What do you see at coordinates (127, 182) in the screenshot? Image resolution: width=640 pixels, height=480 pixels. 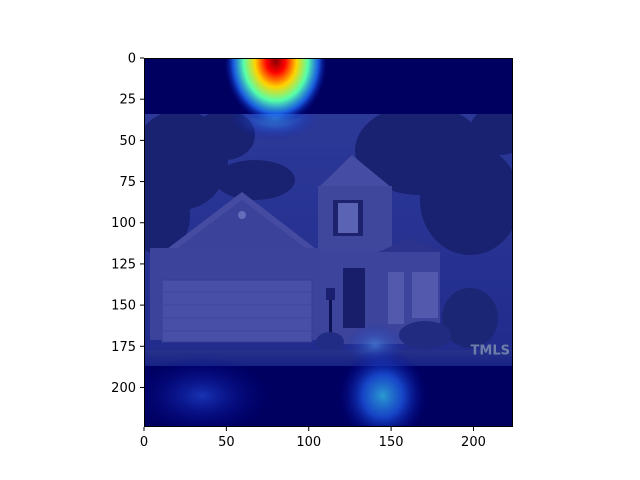 I see `y-tick-label: 75` at bounding box center [127, 182].